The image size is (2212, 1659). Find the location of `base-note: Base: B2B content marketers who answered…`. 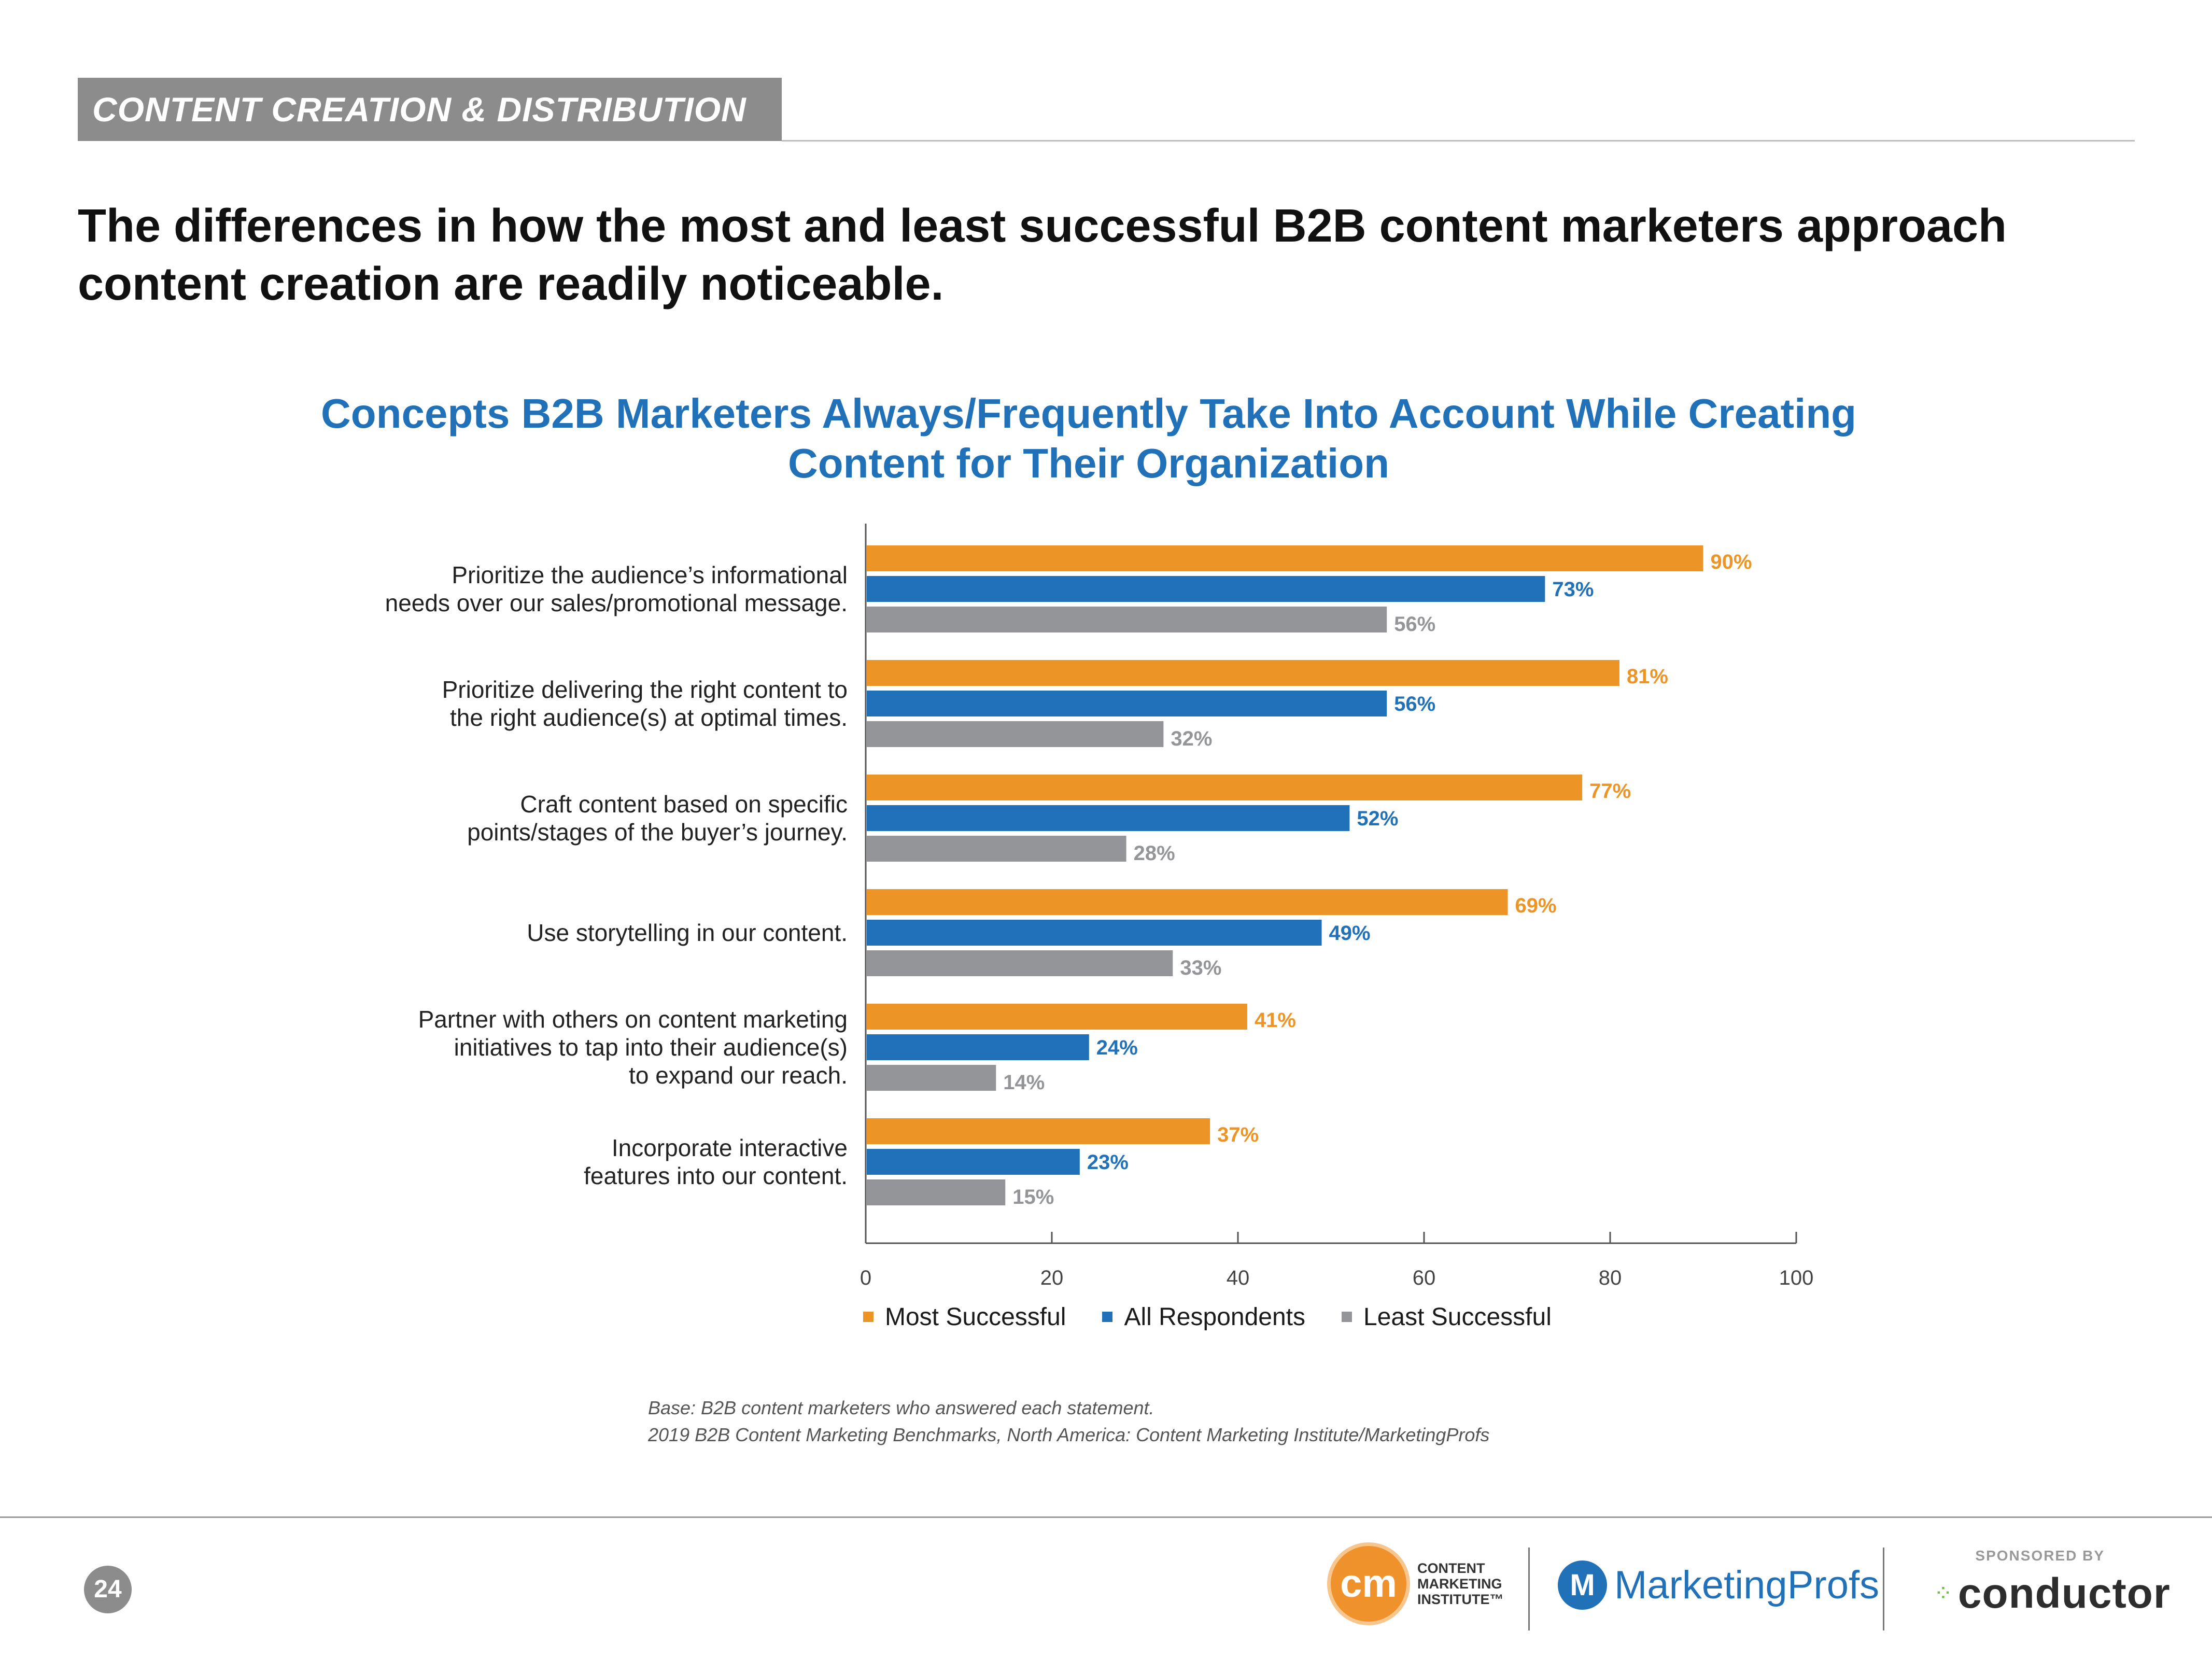

base-note: Base: B2B content marketers who answered… is located at coordinates (901, 1407).